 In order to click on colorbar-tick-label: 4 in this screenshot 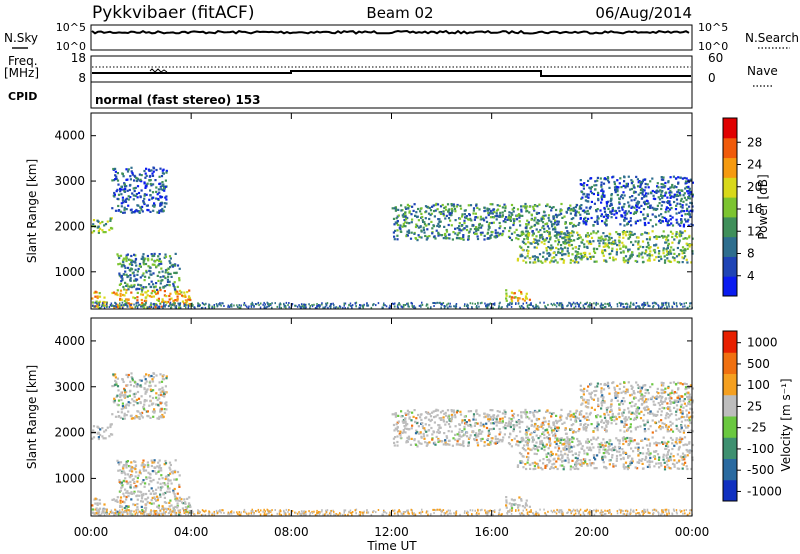, I will do `click(751, 276)`.